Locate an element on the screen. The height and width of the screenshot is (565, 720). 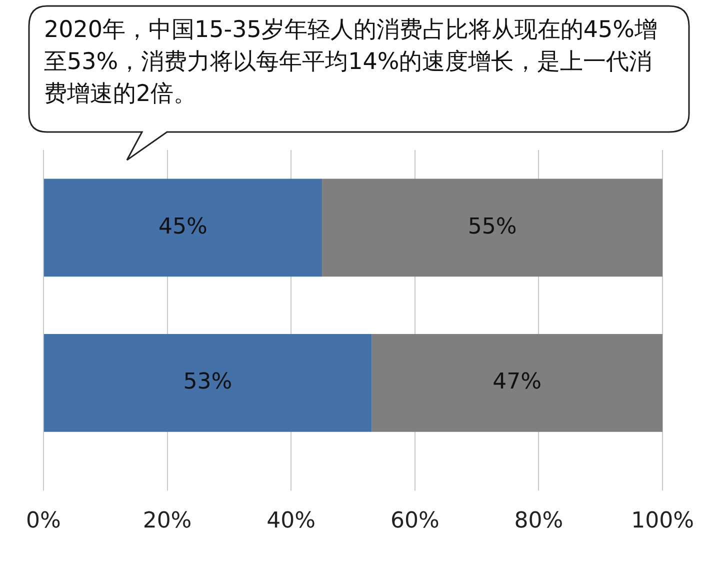
data-label: 55% is located at coordinates (492, 227).